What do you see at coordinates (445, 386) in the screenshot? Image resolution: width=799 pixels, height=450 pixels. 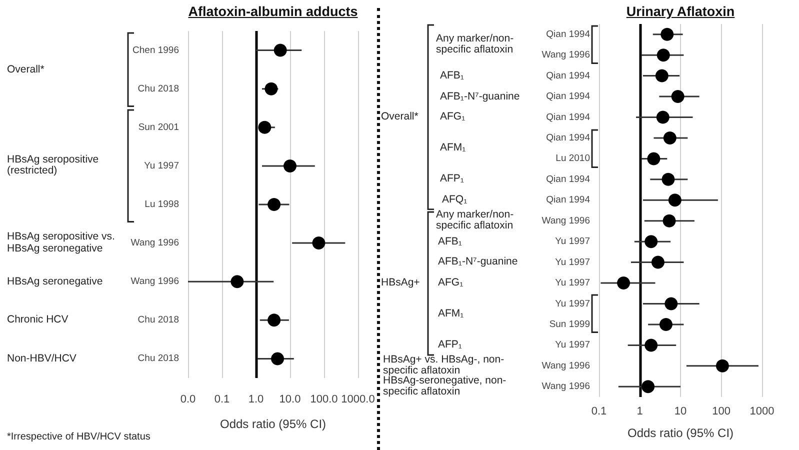 I see `text: HBsAg-seronegative, non-specific aflatoxin` at bounding box center [445, 386].